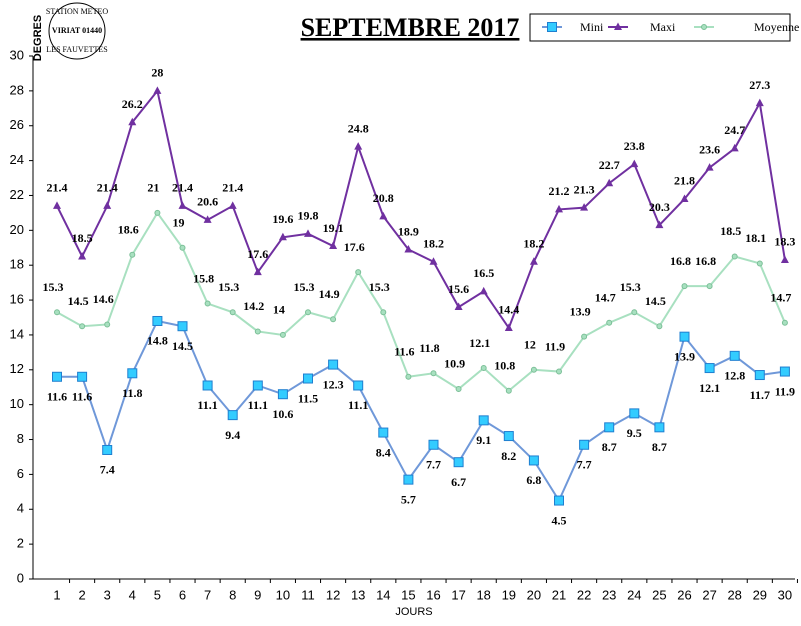 The height and width of the screenshot is (626, 801). What do you see at coordinates (179, 223) in the screenshot?
I see `data-label: 19` at bounding box center [179, 223].